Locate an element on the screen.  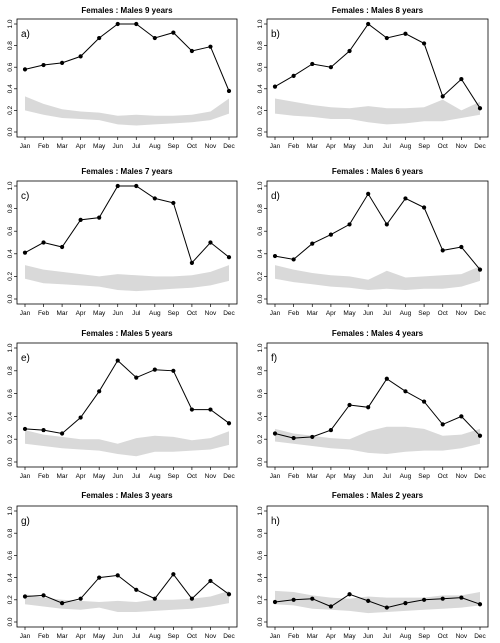
panel-label: c) is located at coordinates (25, 196).